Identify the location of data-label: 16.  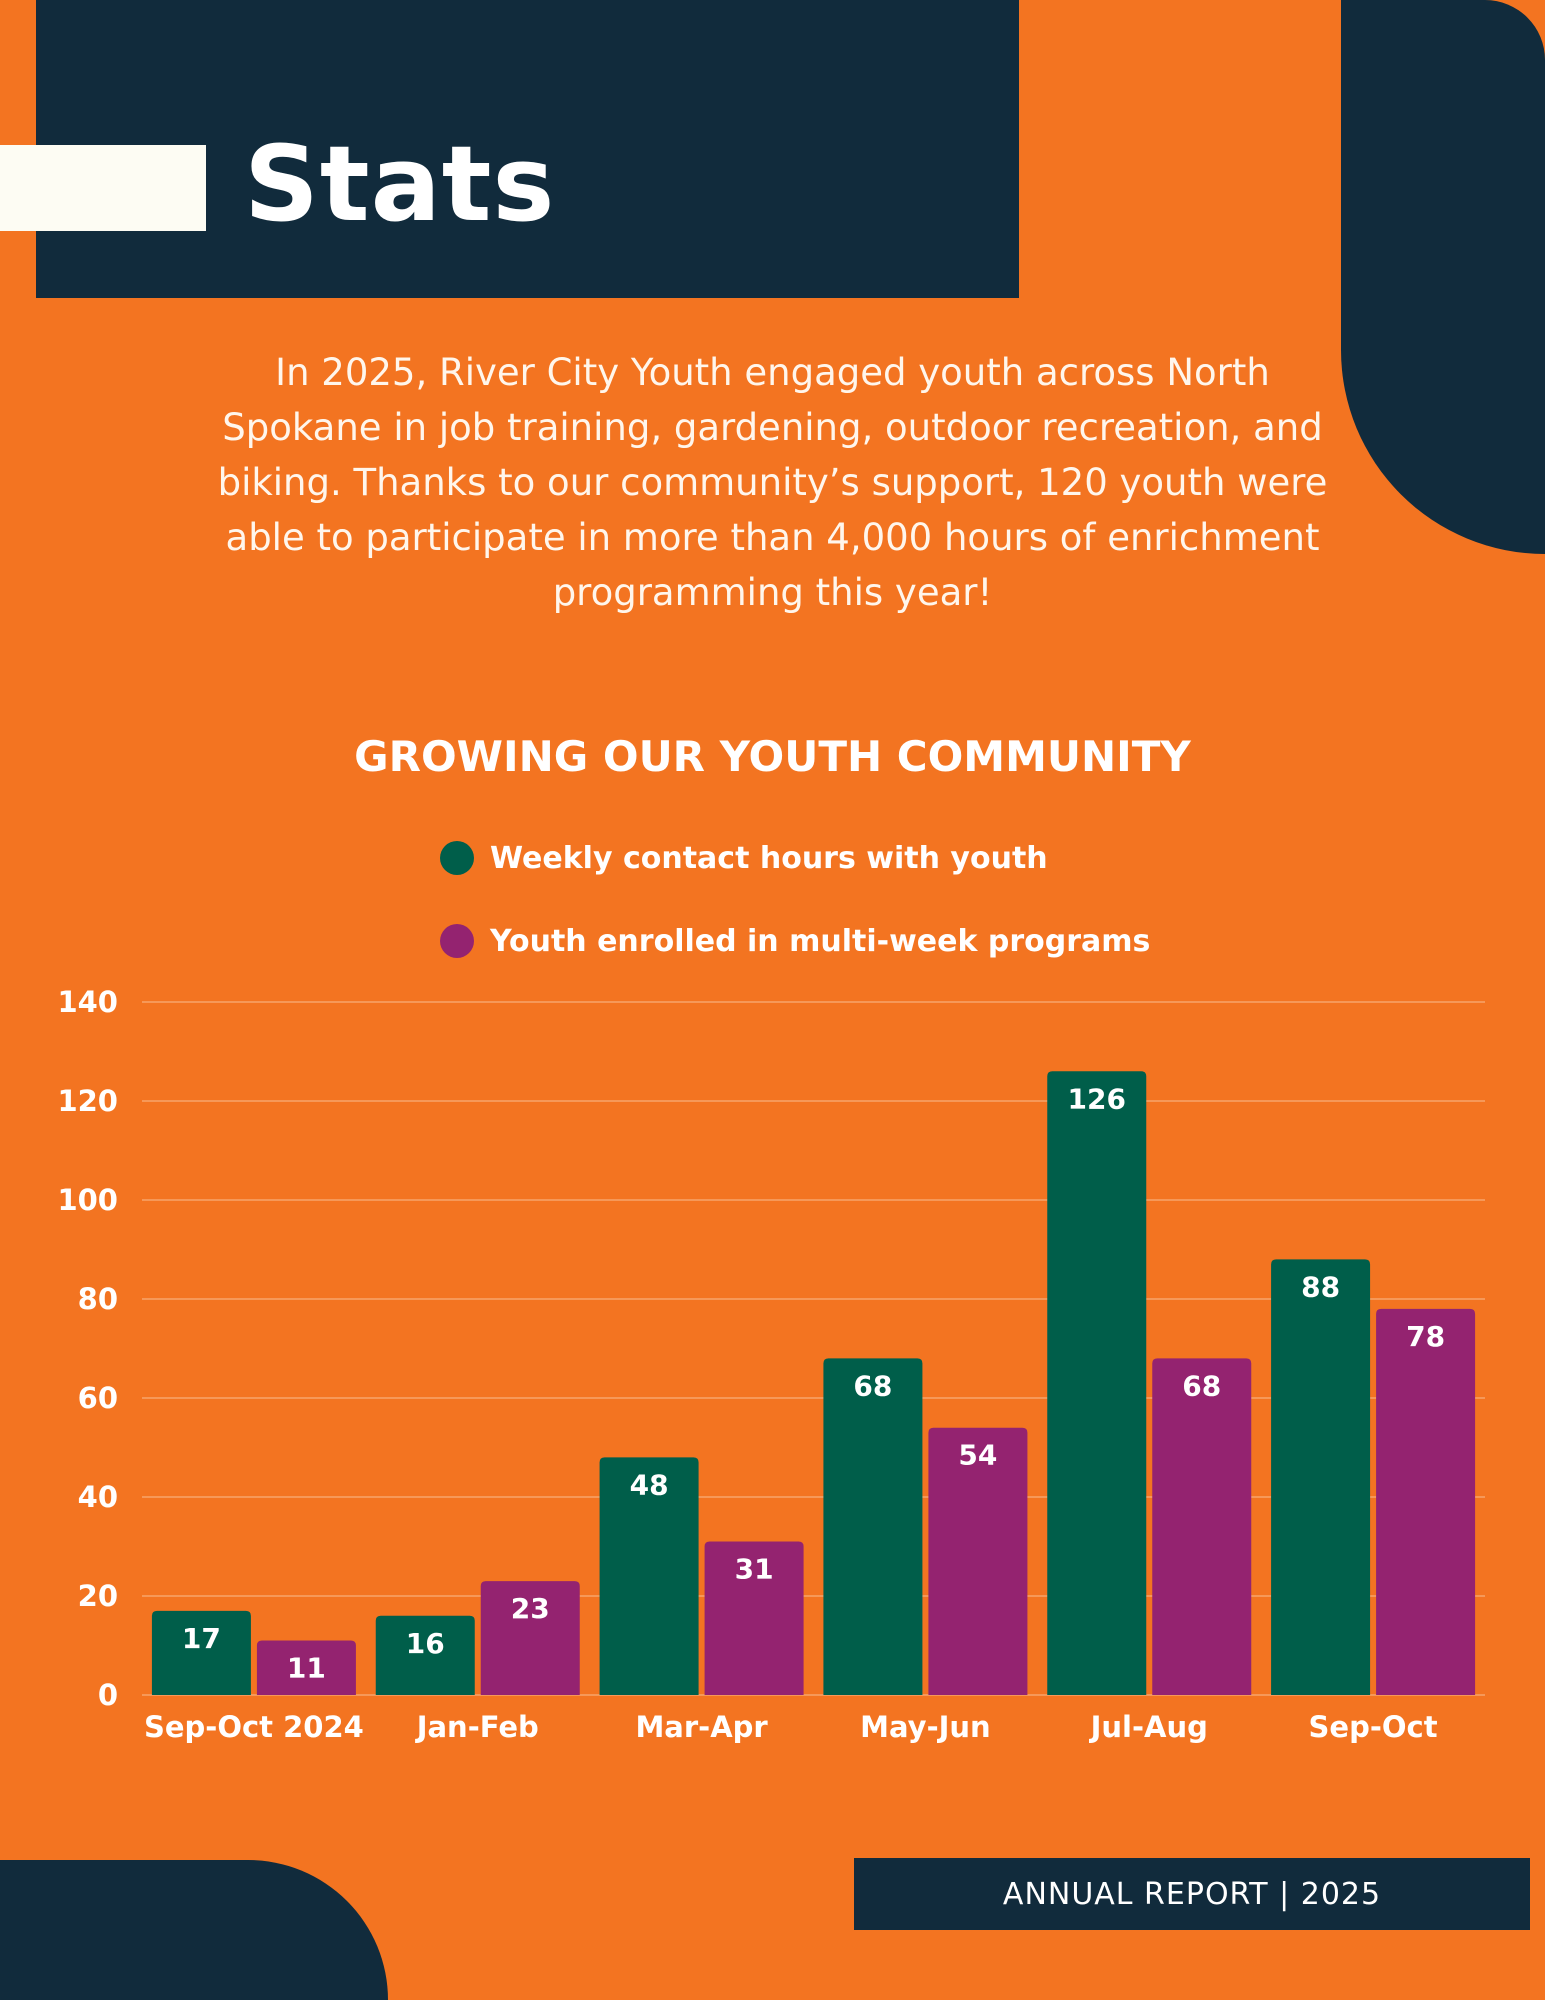
(425, 1643).